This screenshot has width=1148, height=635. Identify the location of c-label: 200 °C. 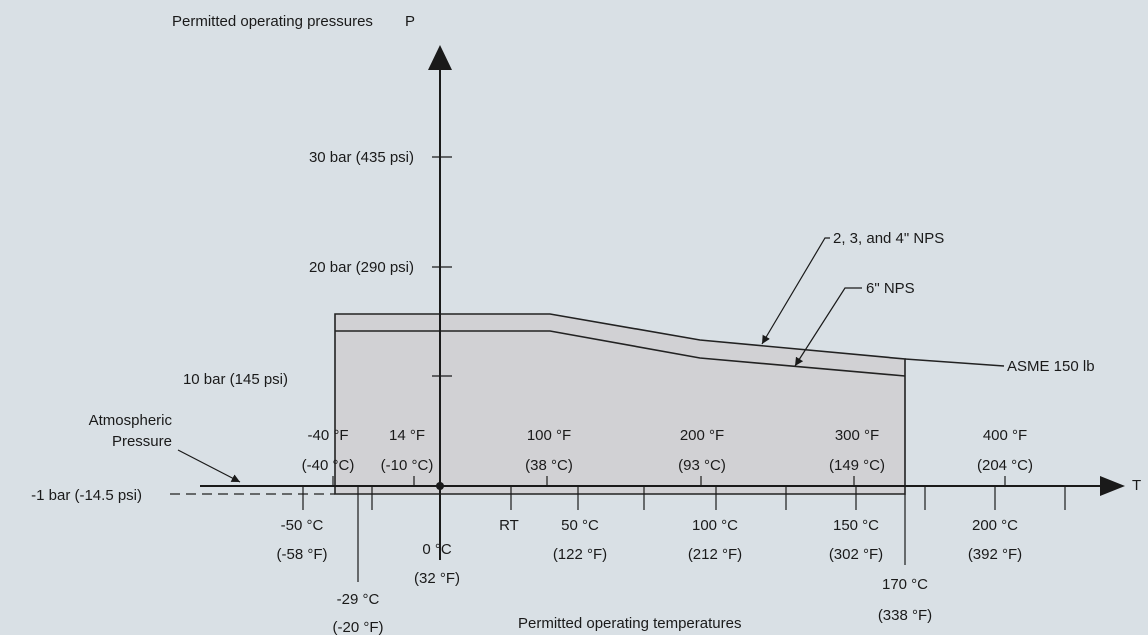
(995, 525).